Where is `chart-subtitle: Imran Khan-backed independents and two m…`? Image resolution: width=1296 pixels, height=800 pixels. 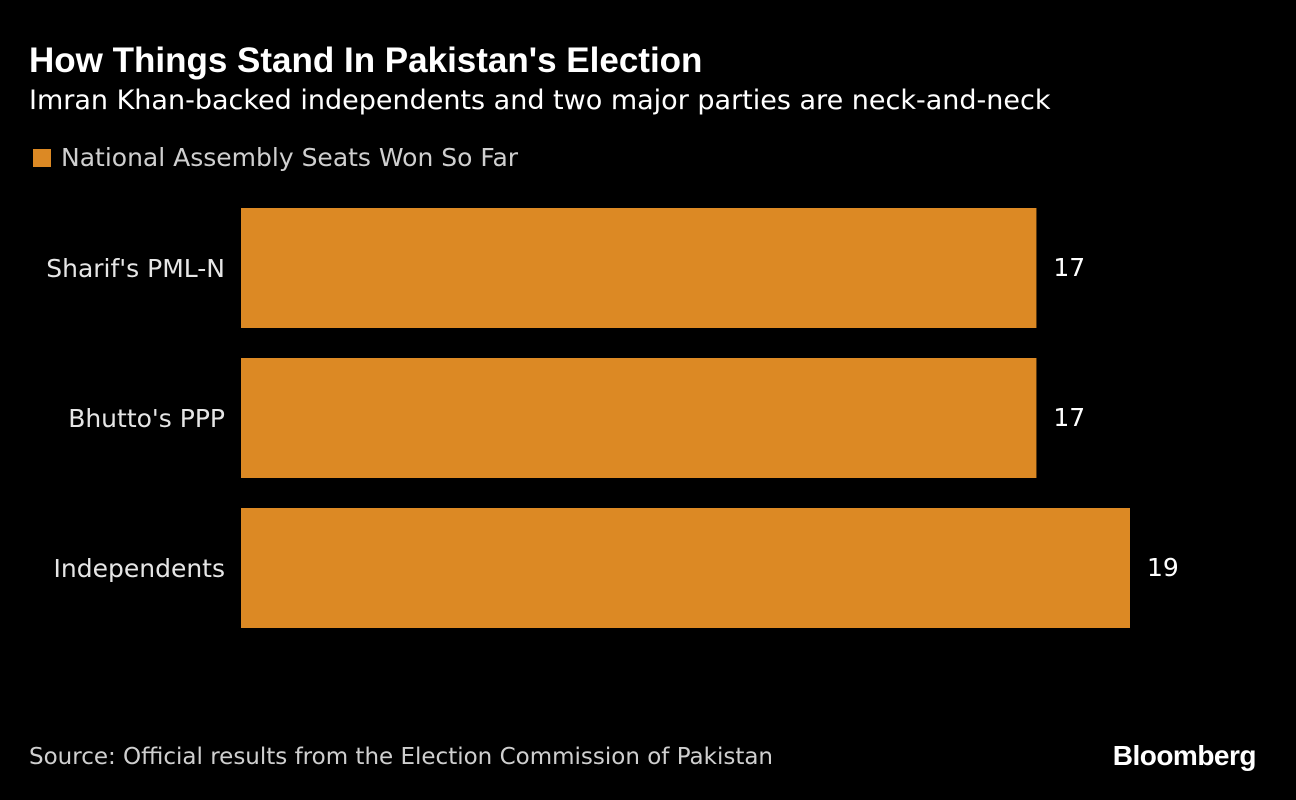
chart-subtitle: Imran Khan-backed independents and two m… is located at coordinates (540, 100).